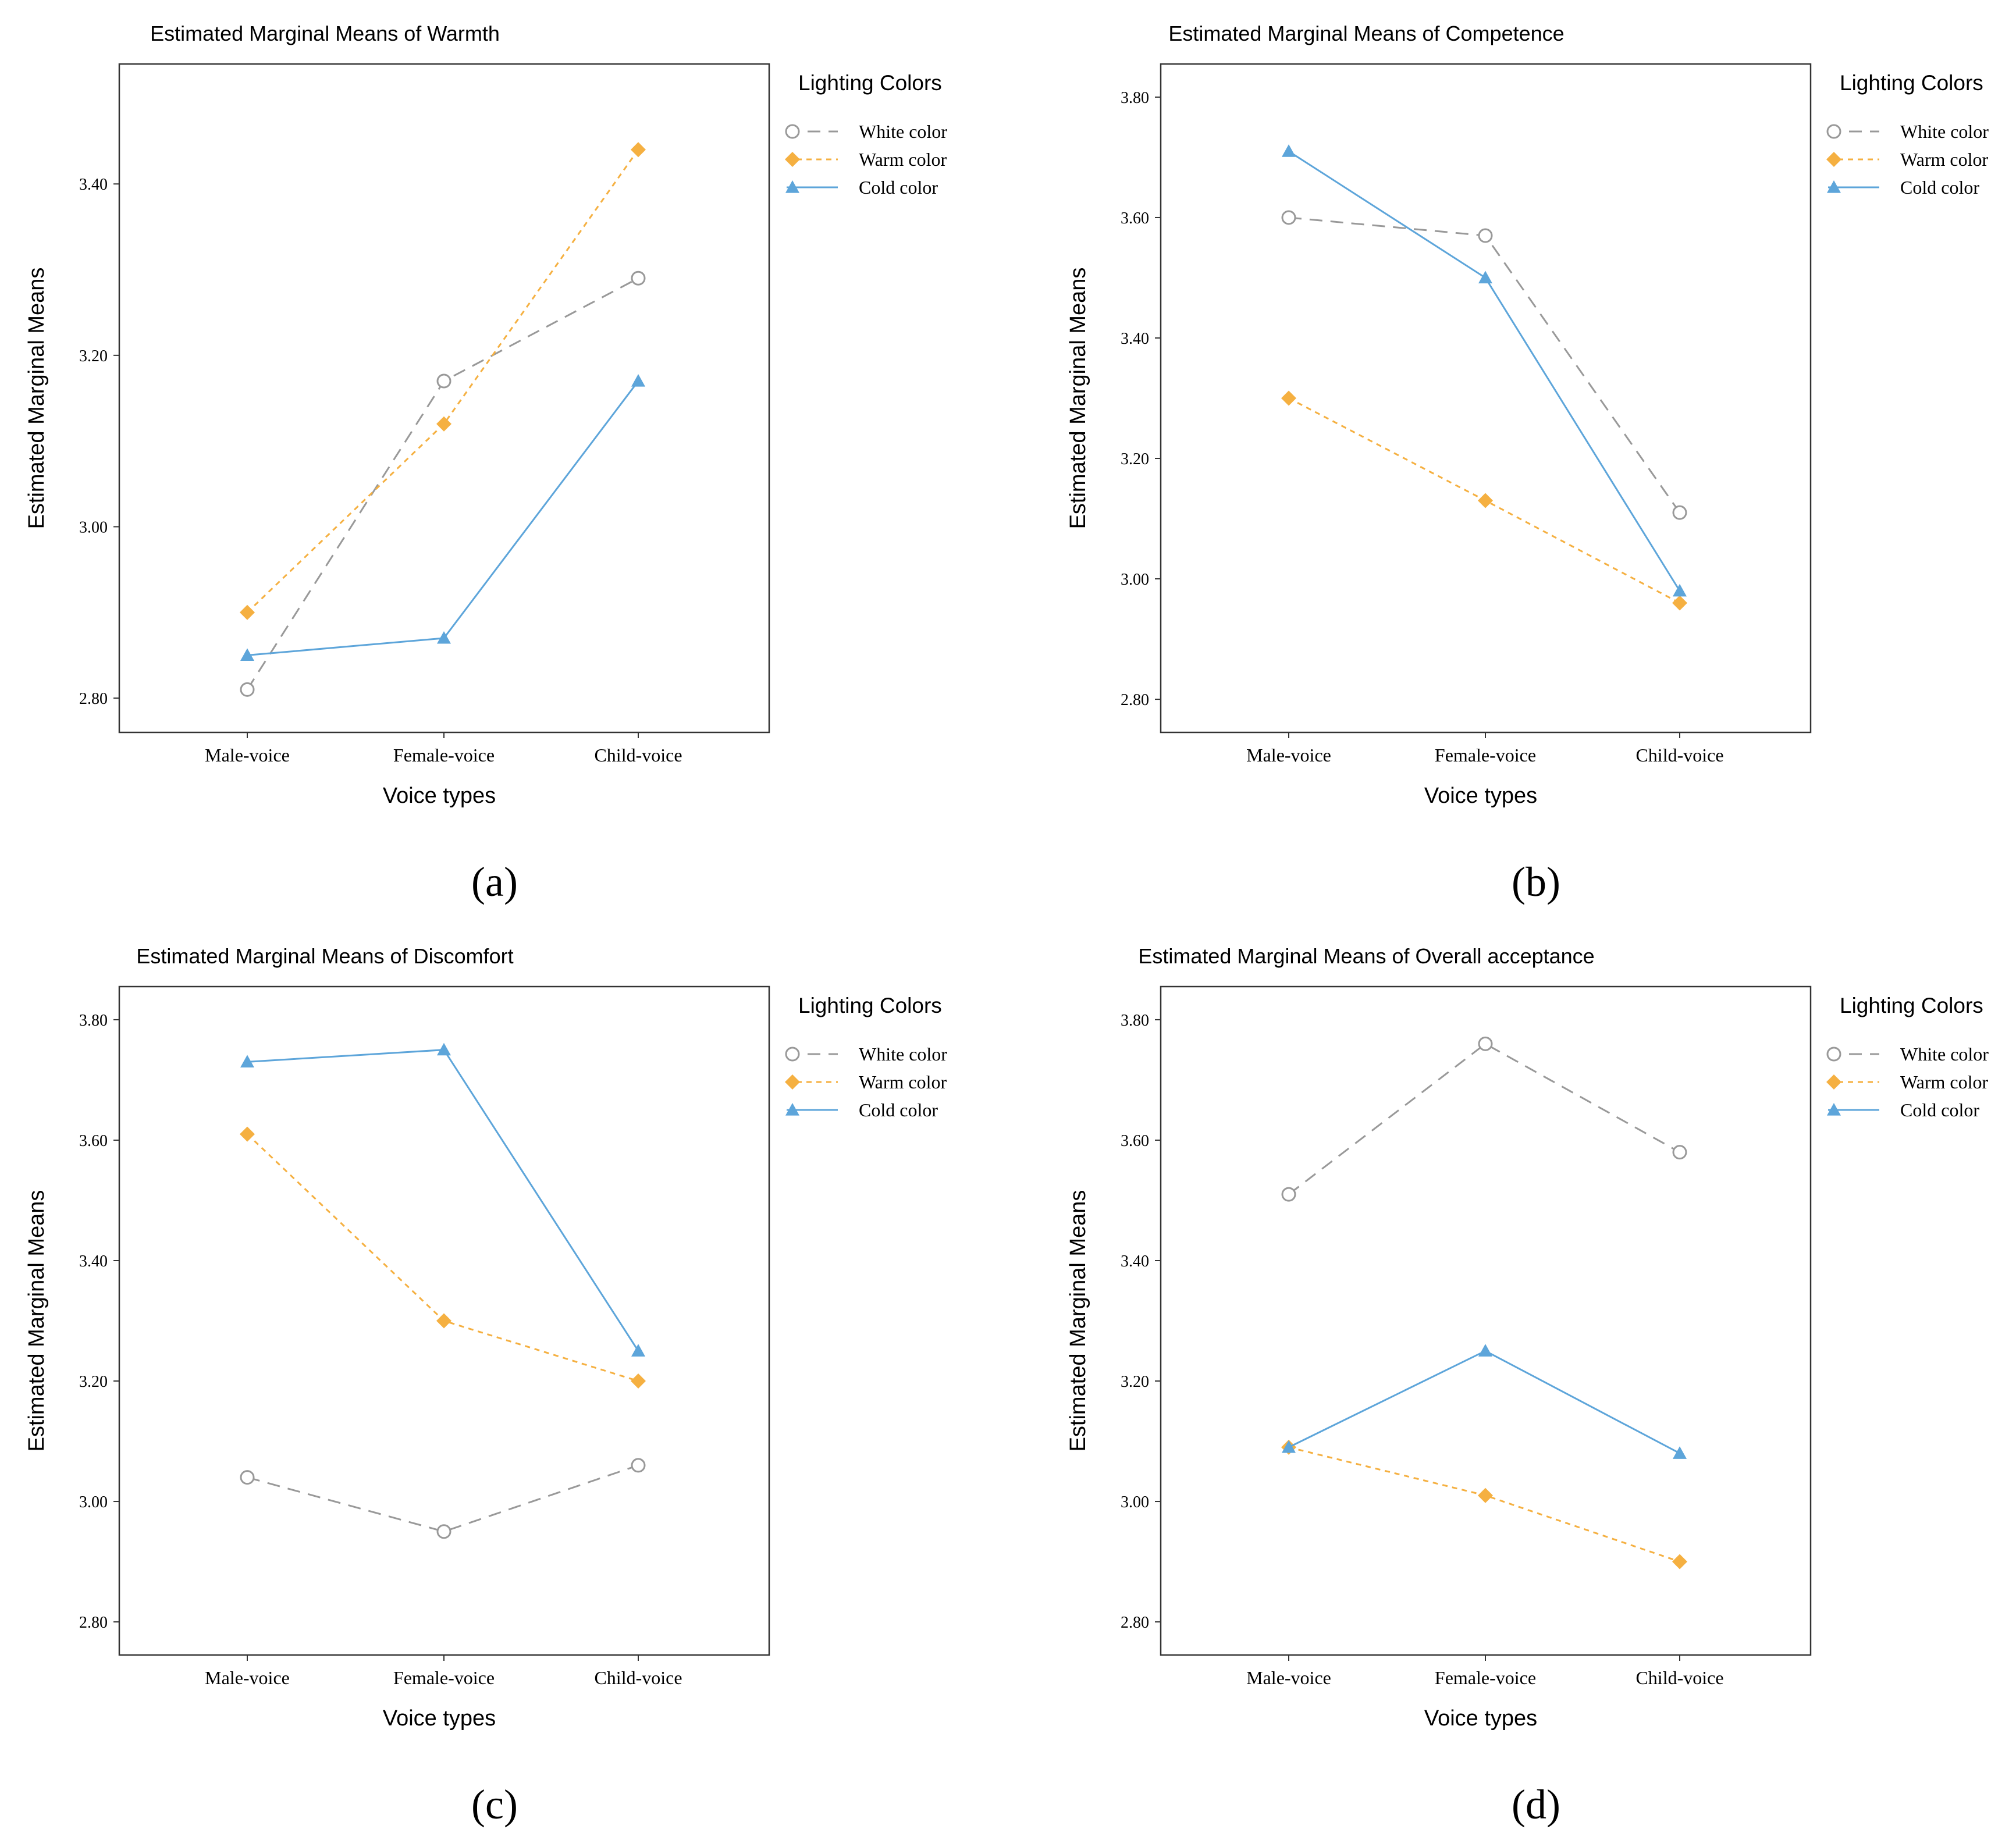  What do you see at coordinates (494, 1804) in the screenshot?
I see `panel-label: (c)` at bounding box center [494, 1804].